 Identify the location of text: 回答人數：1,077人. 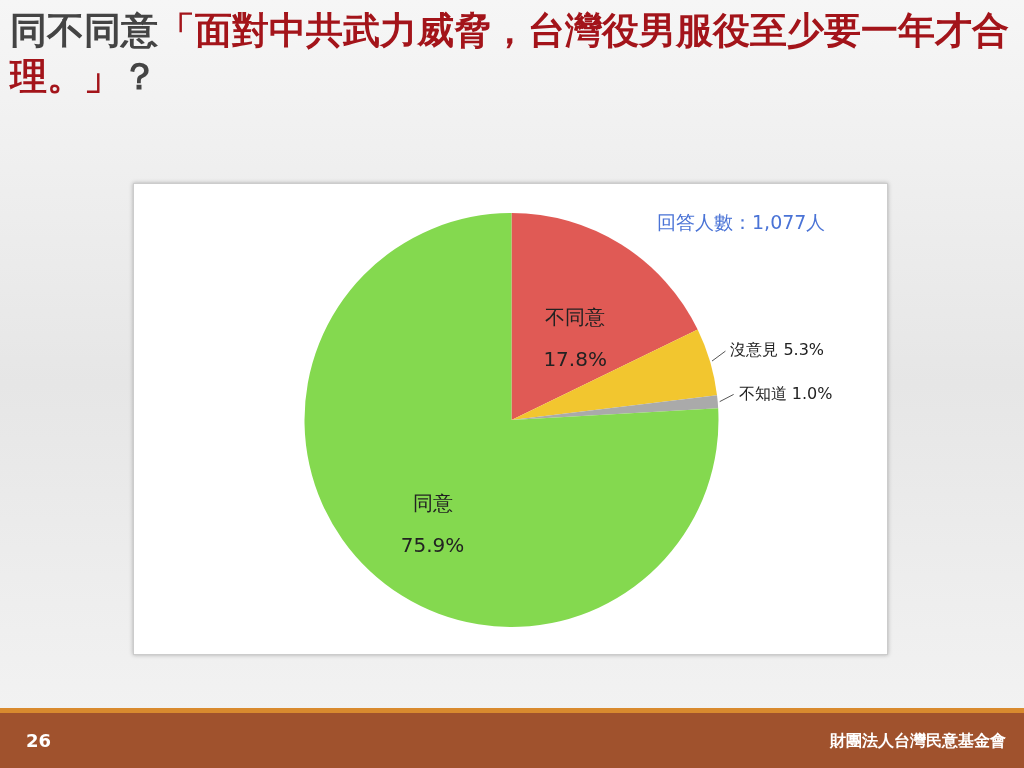
(741, 222).